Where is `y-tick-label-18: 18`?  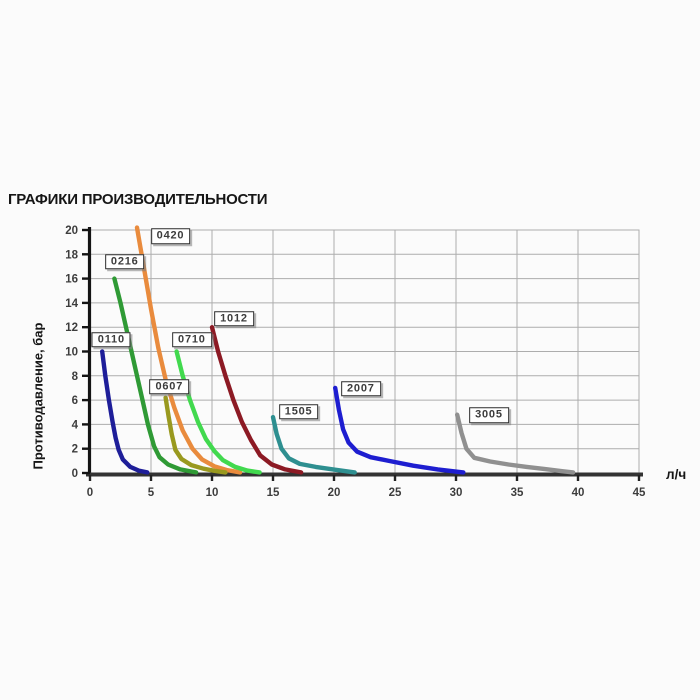
y-tick-label-18: 18 is located at coordinates (71, 255).